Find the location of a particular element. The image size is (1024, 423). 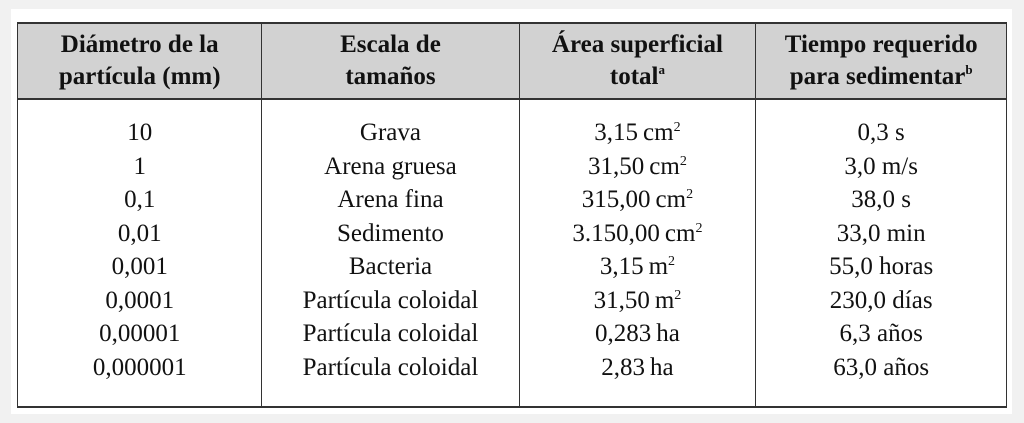

area-cell: 3.150,00 cm2 is located at coordinates (638, 234).